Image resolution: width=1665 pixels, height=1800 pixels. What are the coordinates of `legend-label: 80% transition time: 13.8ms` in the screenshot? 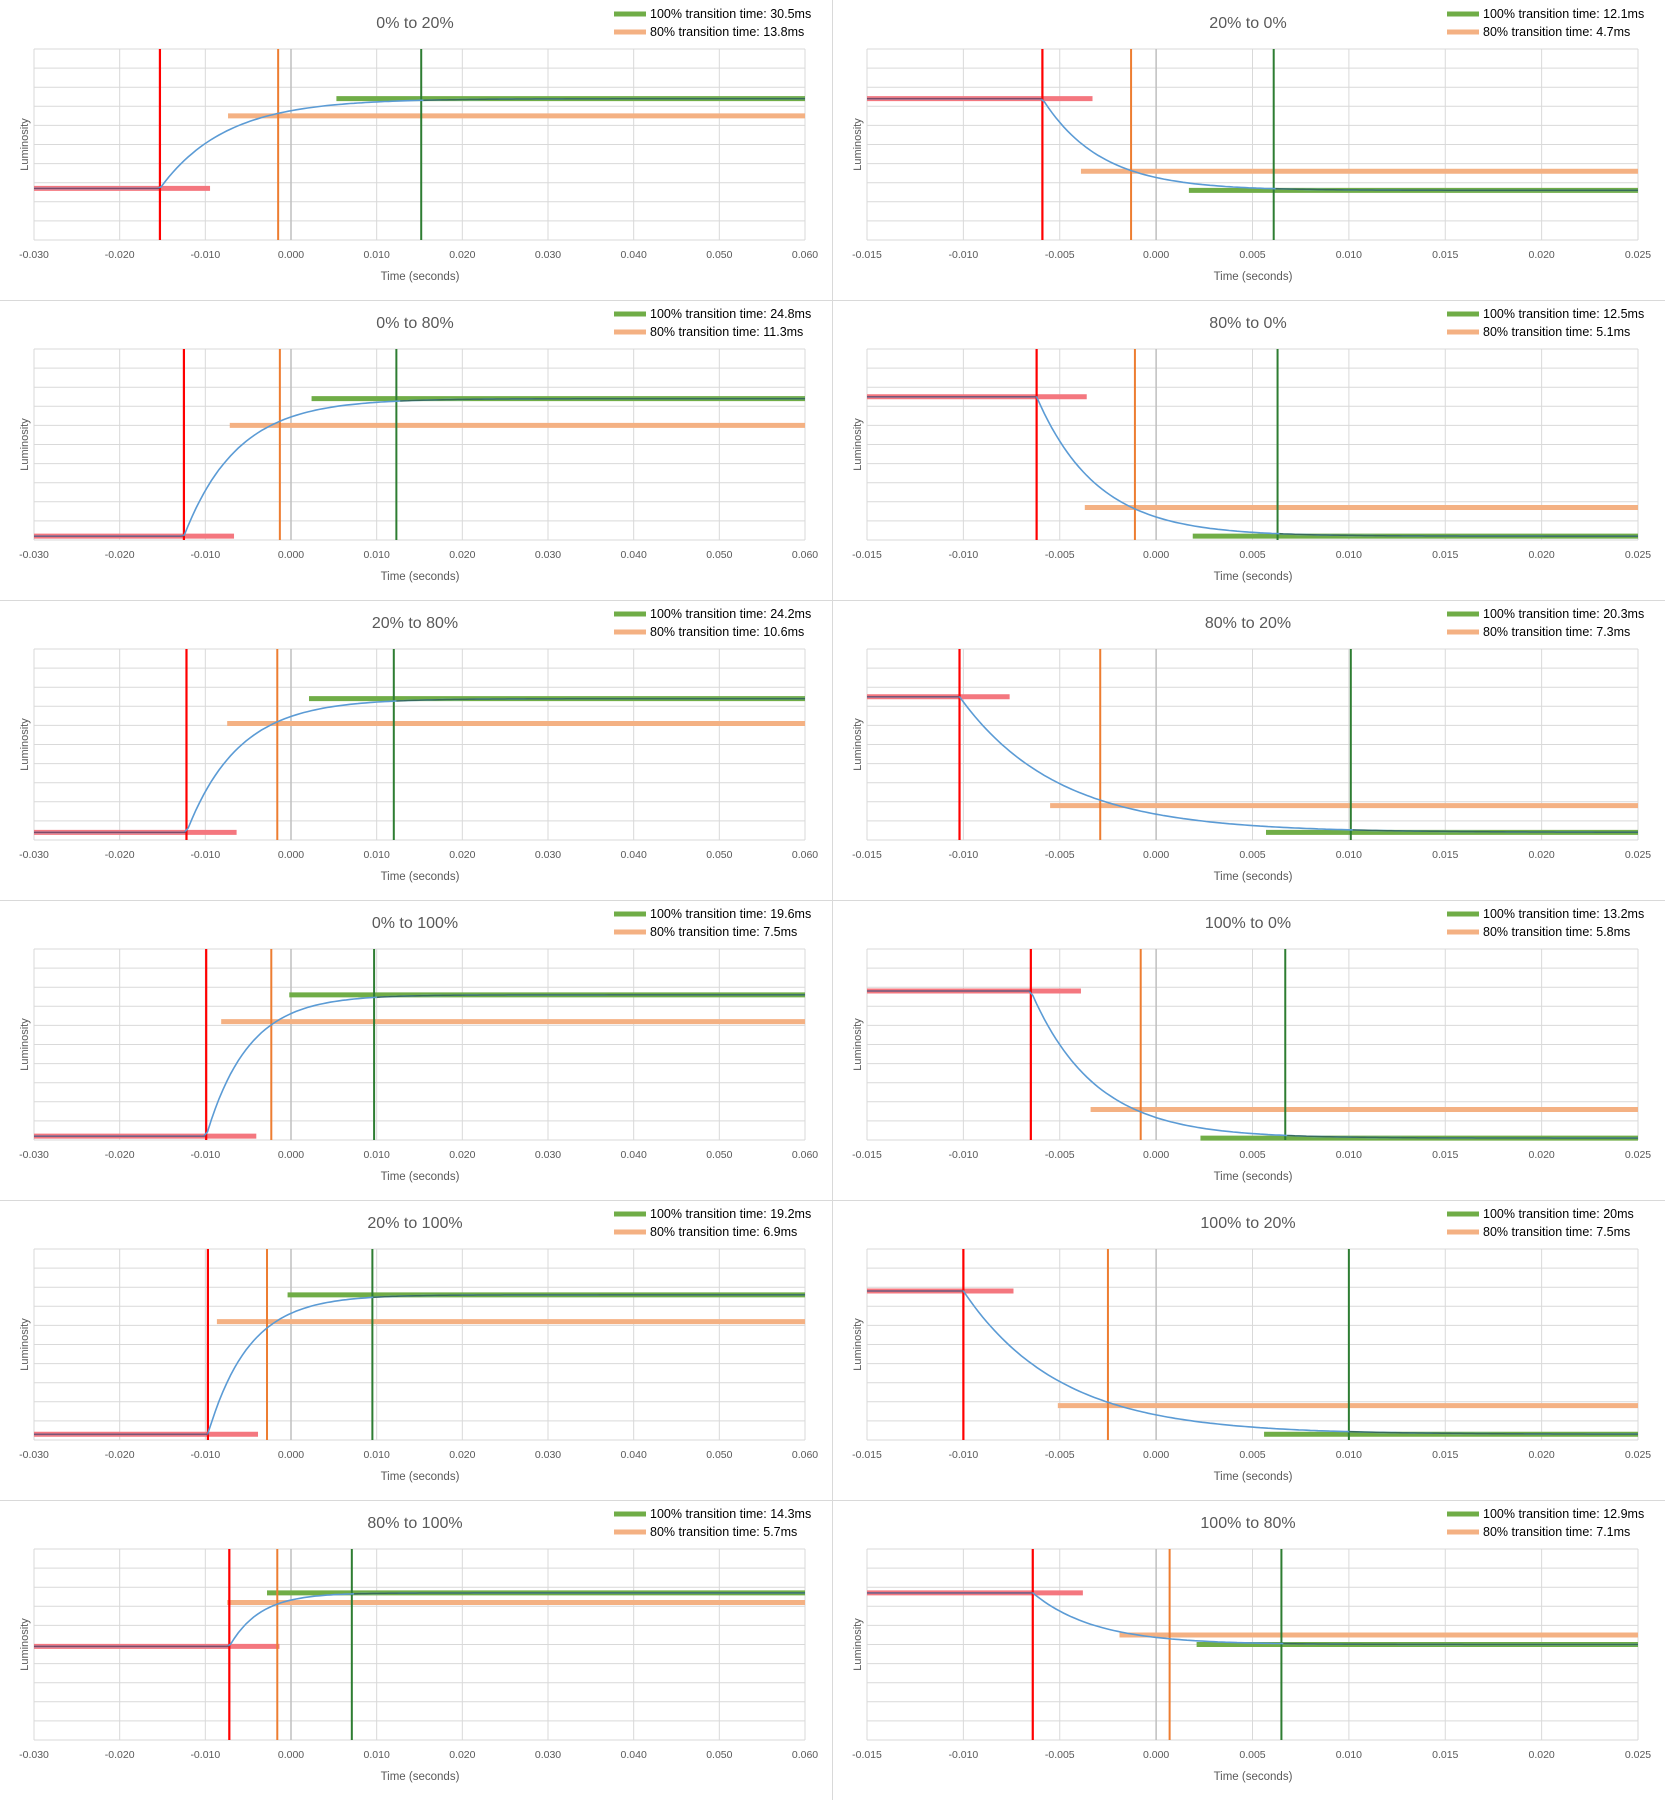 It's located at (727, 32).